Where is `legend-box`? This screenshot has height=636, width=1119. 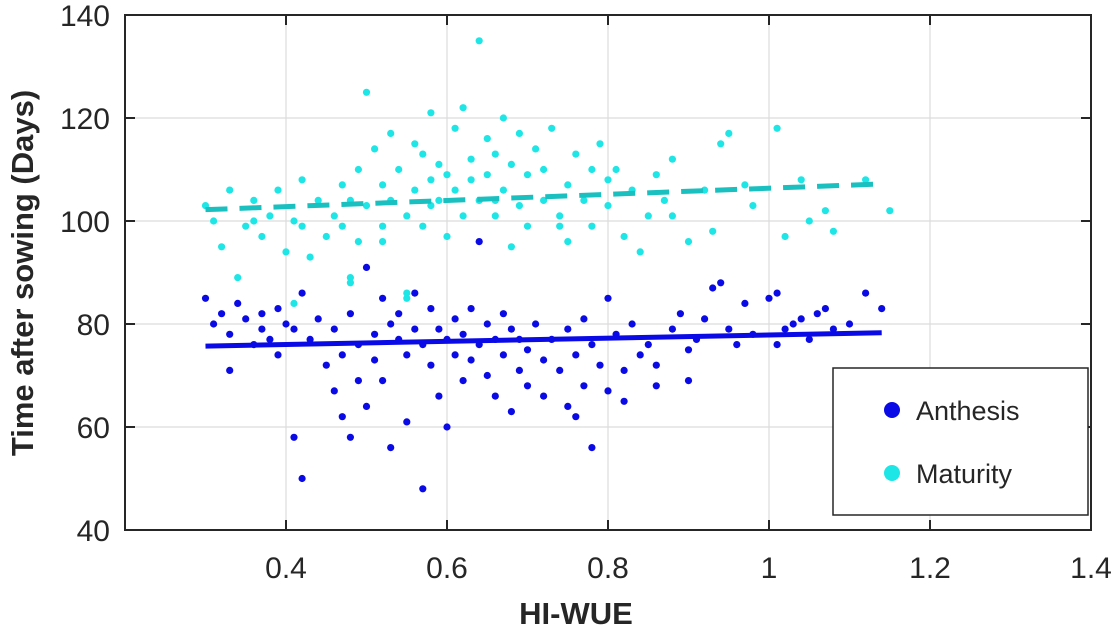
legend-box is located at coordinates (960, 441).